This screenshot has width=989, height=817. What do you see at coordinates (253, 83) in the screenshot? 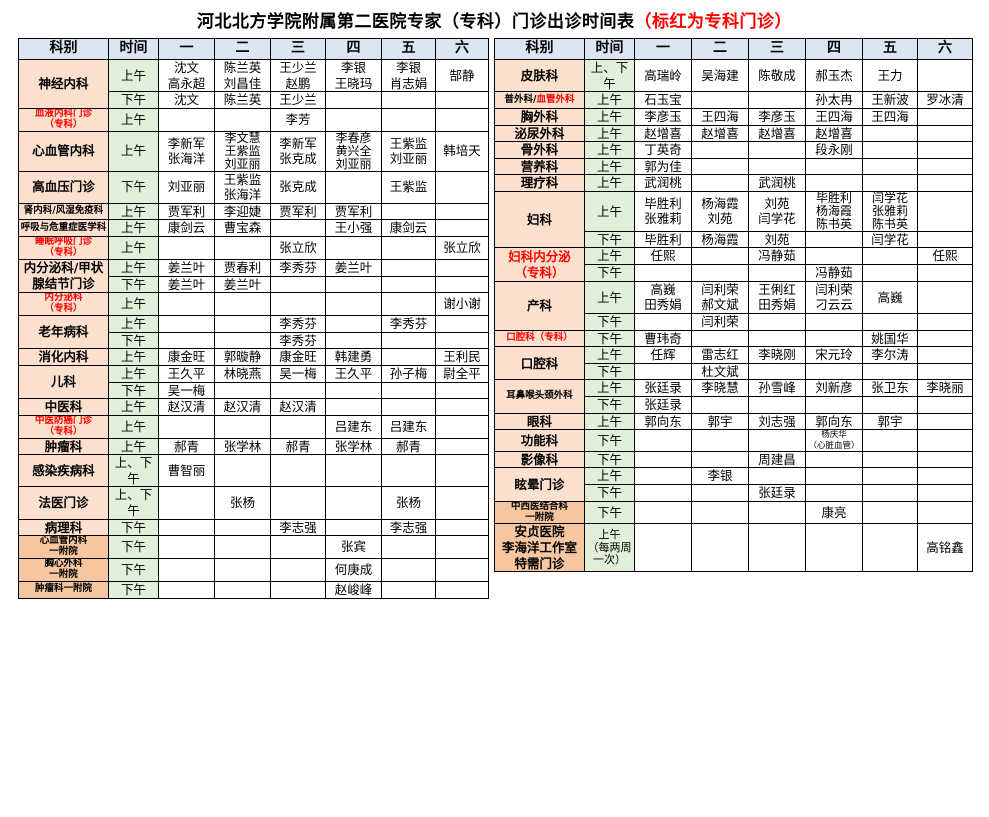
I see `table-row: 神经内科 上午 沈文 高永超 陈兰英 刘昌佳 王少兰 赵鹏 李银 王晓玛 李银 肖志娟 郜静` at bounding box center [253, 83].